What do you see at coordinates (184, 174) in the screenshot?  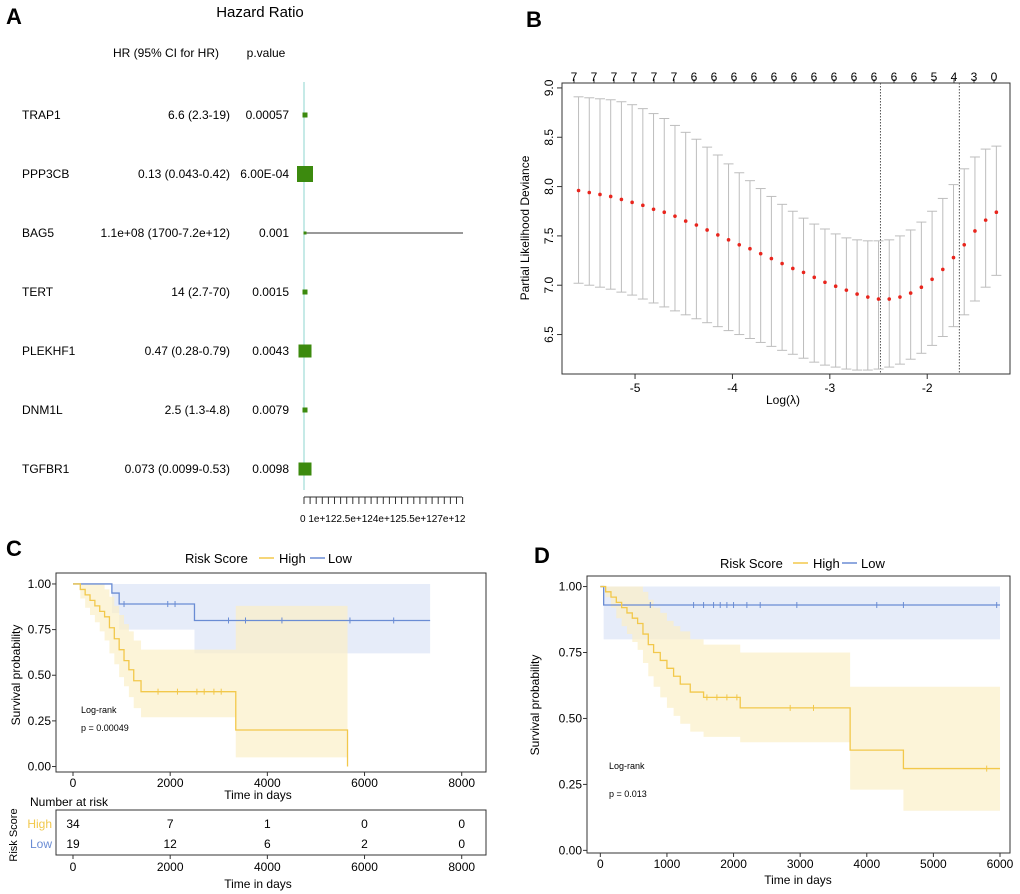 I see `forest-hr-value: 0.13 (0.043-0.42)` at bounding box center [184, 174].